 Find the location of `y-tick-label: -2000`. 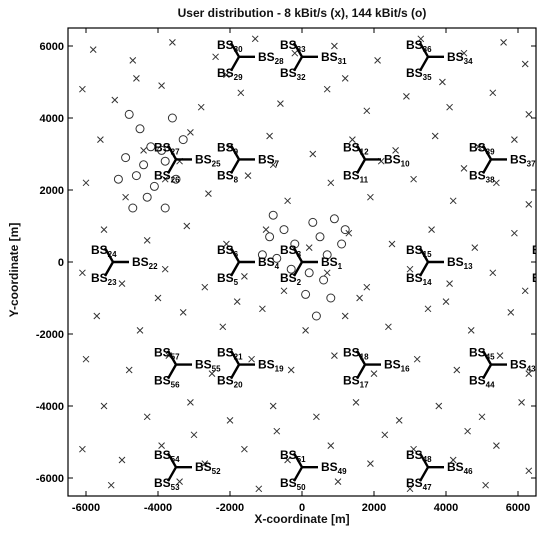

y-tick-label: -2000 is located at coordinates (50, 335).